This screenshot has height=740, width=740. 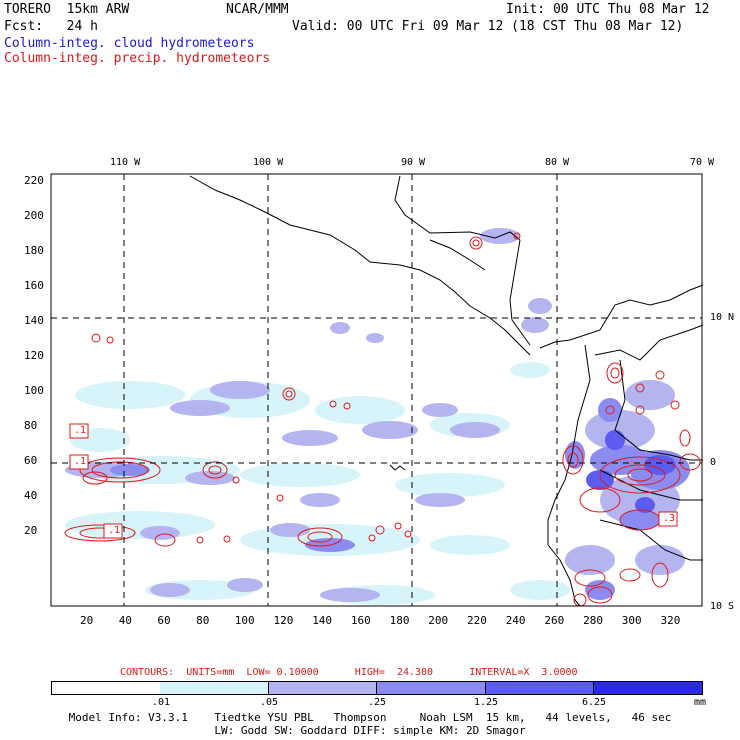 I want to click on x-tick-label: 260, so click(x=554, y=620).